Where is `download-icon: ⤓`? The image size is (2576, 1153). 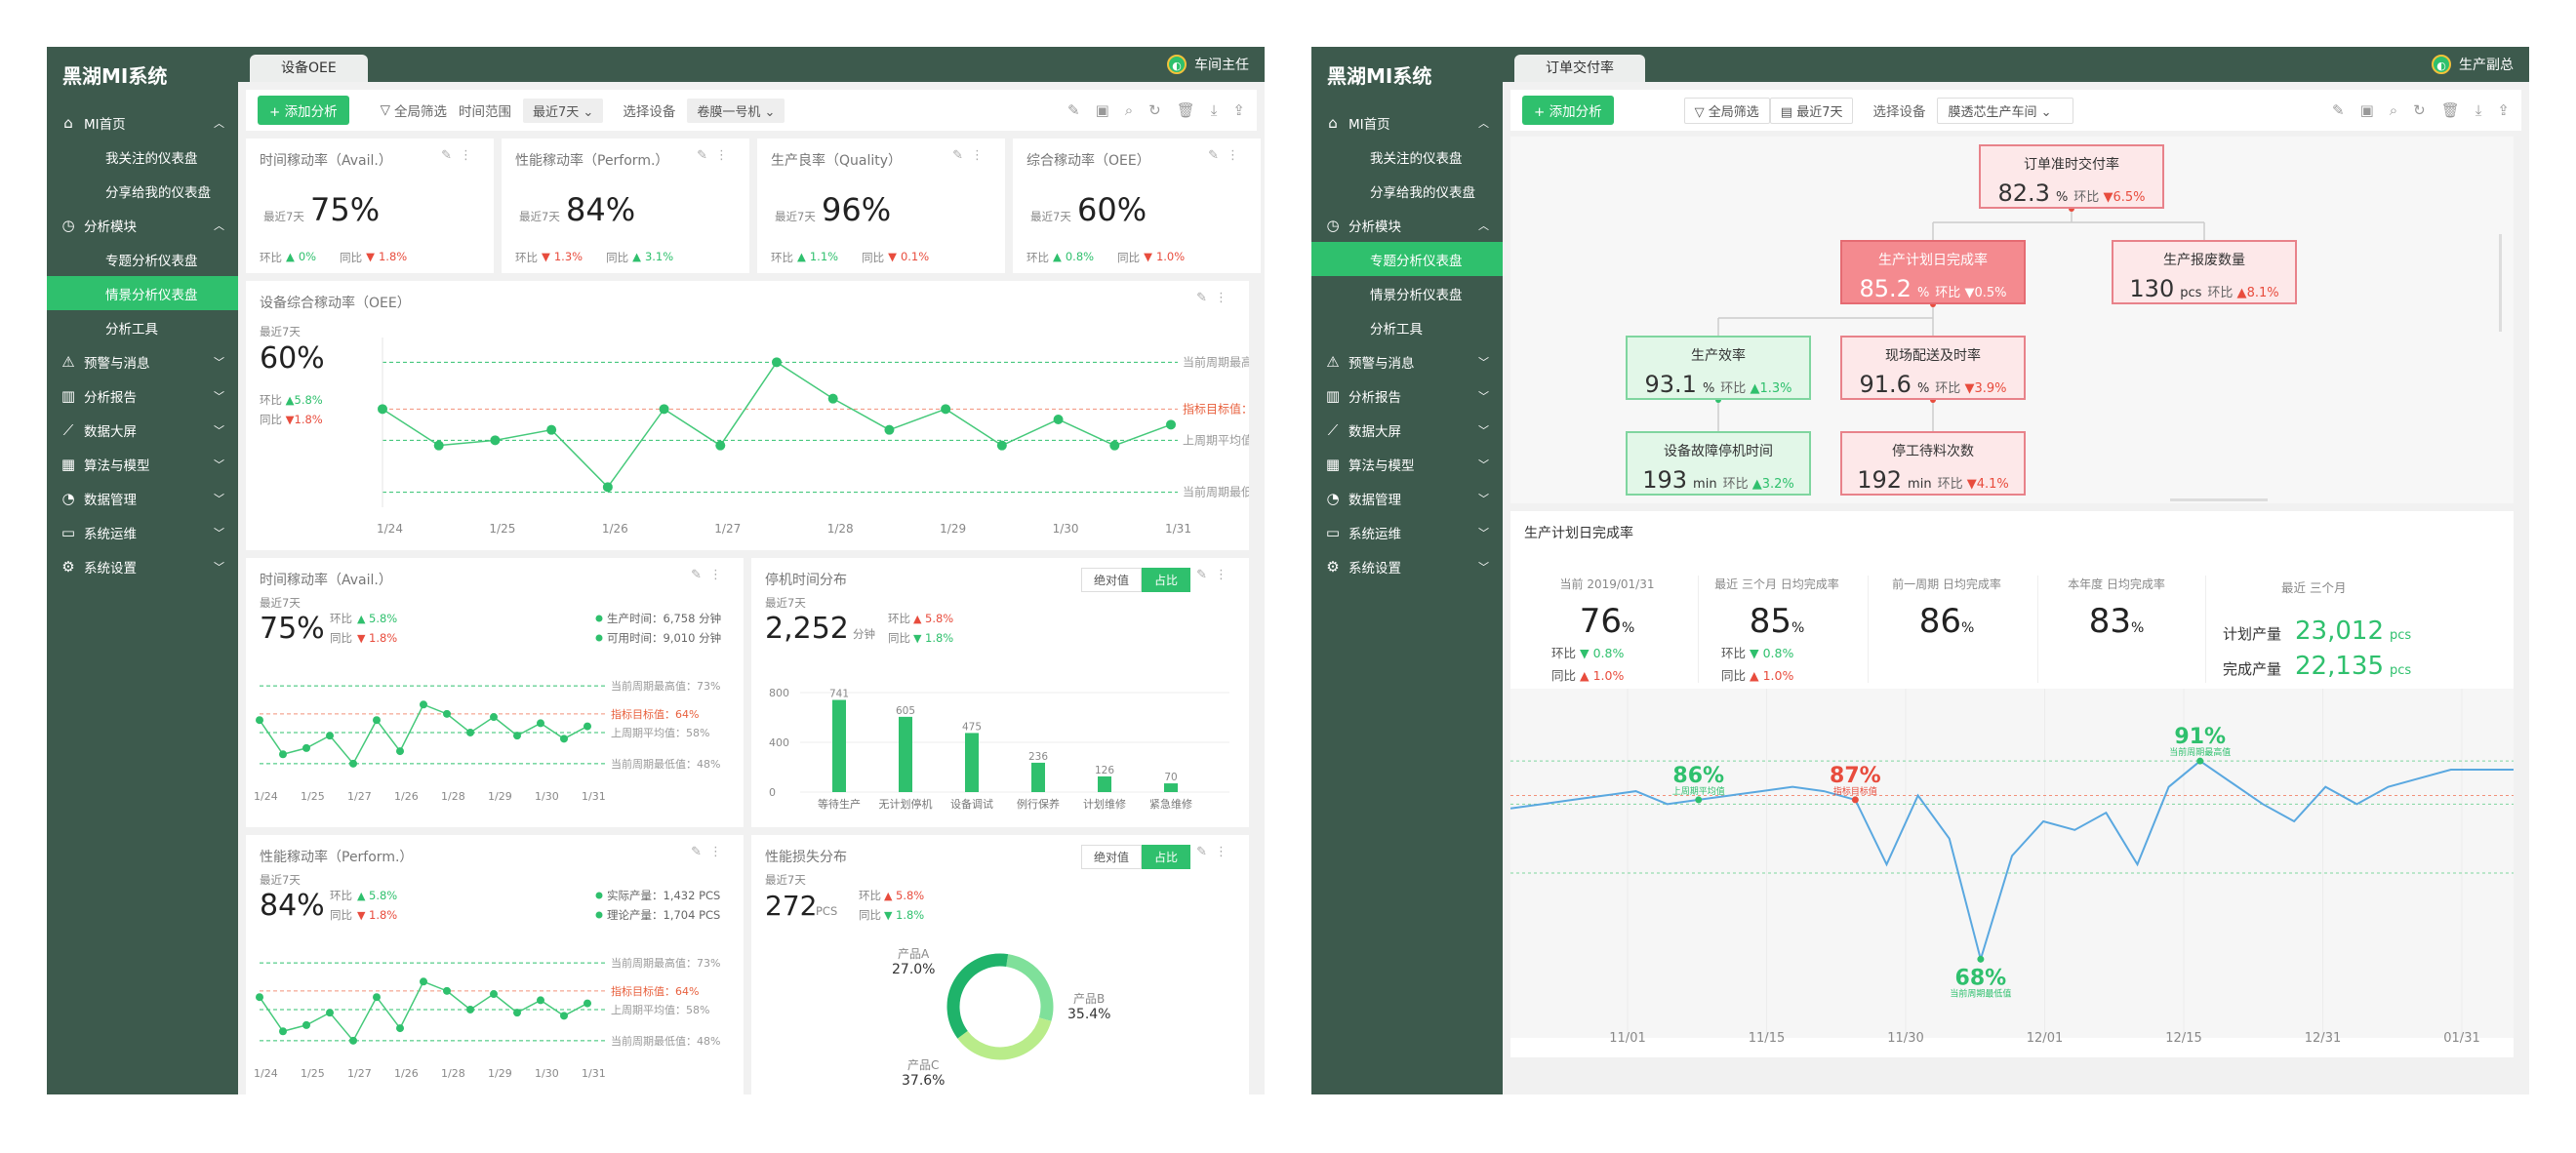 download-icon: ⤓ is located at coordinates (2478, 110).